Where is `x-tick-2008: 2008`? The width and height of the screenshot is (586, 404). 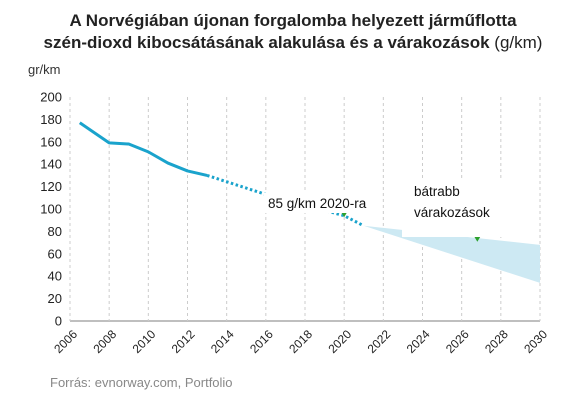
x-tick-2008: 2008 is located at coordinates (104, 341).